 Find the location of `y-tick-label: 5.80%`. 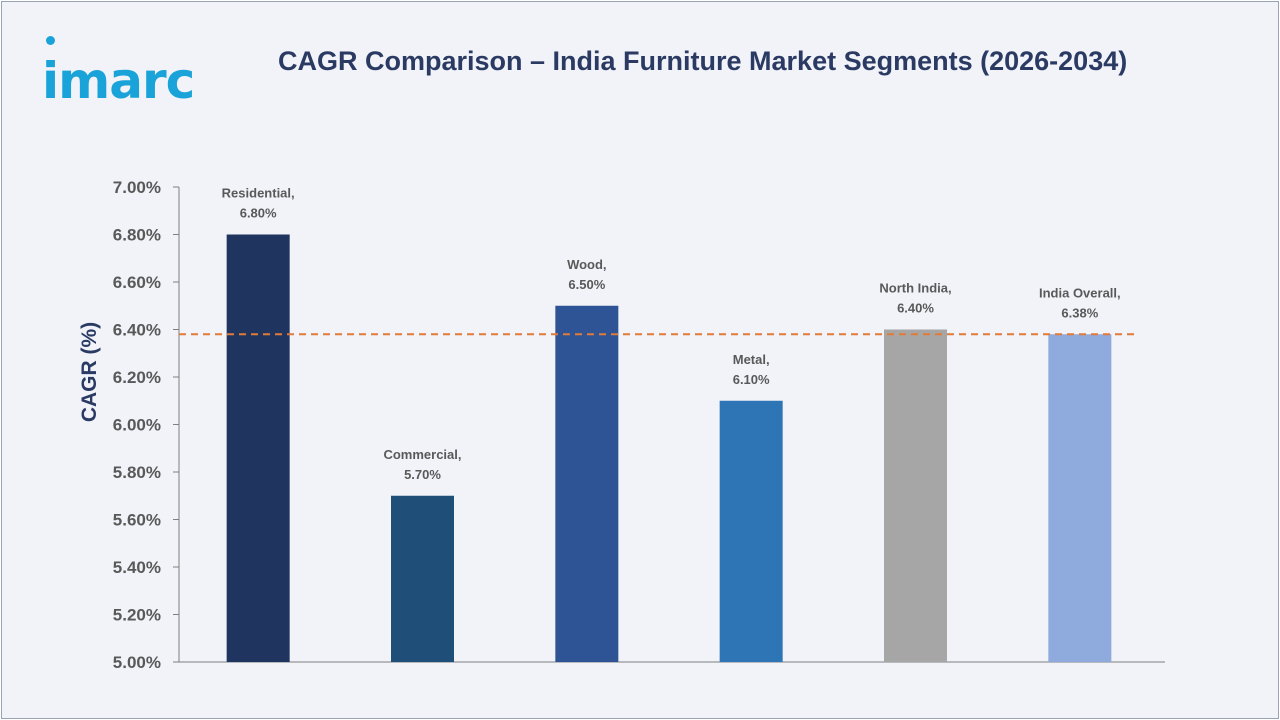

y-tick-label: 5.80% is located at coordinates (137, 472).